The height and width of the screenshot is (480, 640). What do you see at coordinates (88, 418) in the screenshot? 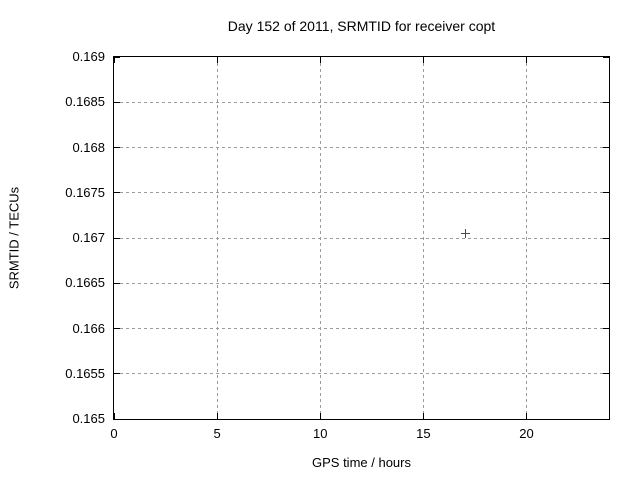
I see `y-tick-label: 0.165` at bounding box center [88, 418].